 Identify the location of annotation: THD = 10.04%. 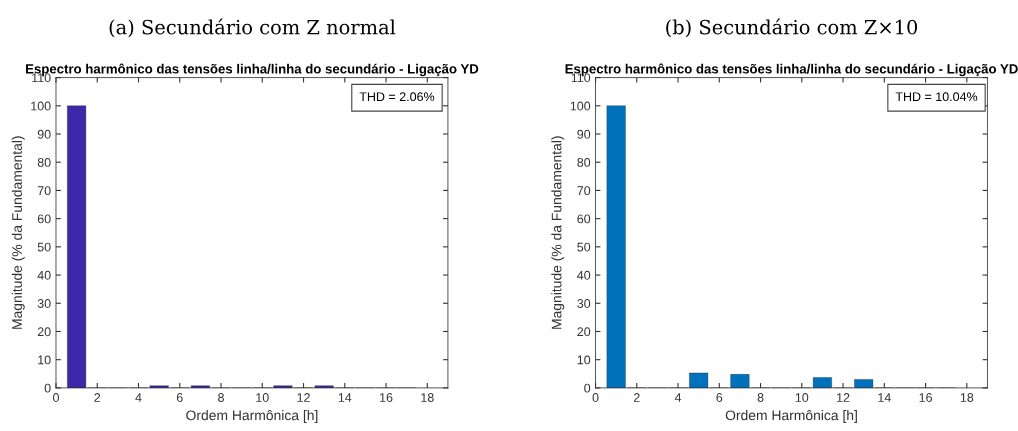
(936, 97).